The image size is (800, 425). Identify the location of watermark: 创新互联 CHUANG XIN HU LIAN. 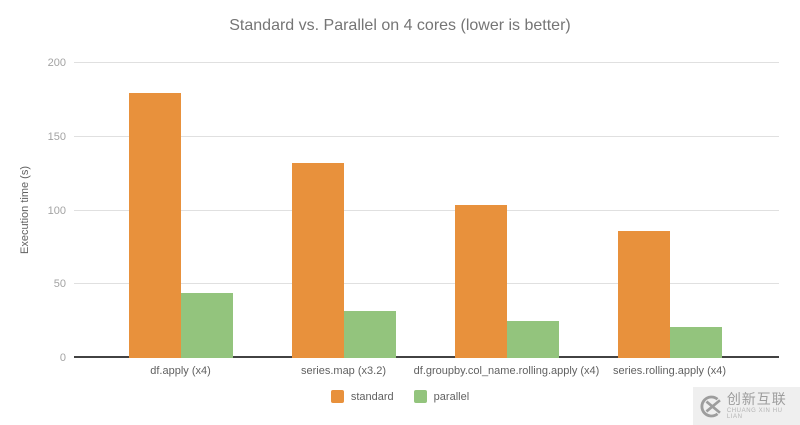
(746, 406).